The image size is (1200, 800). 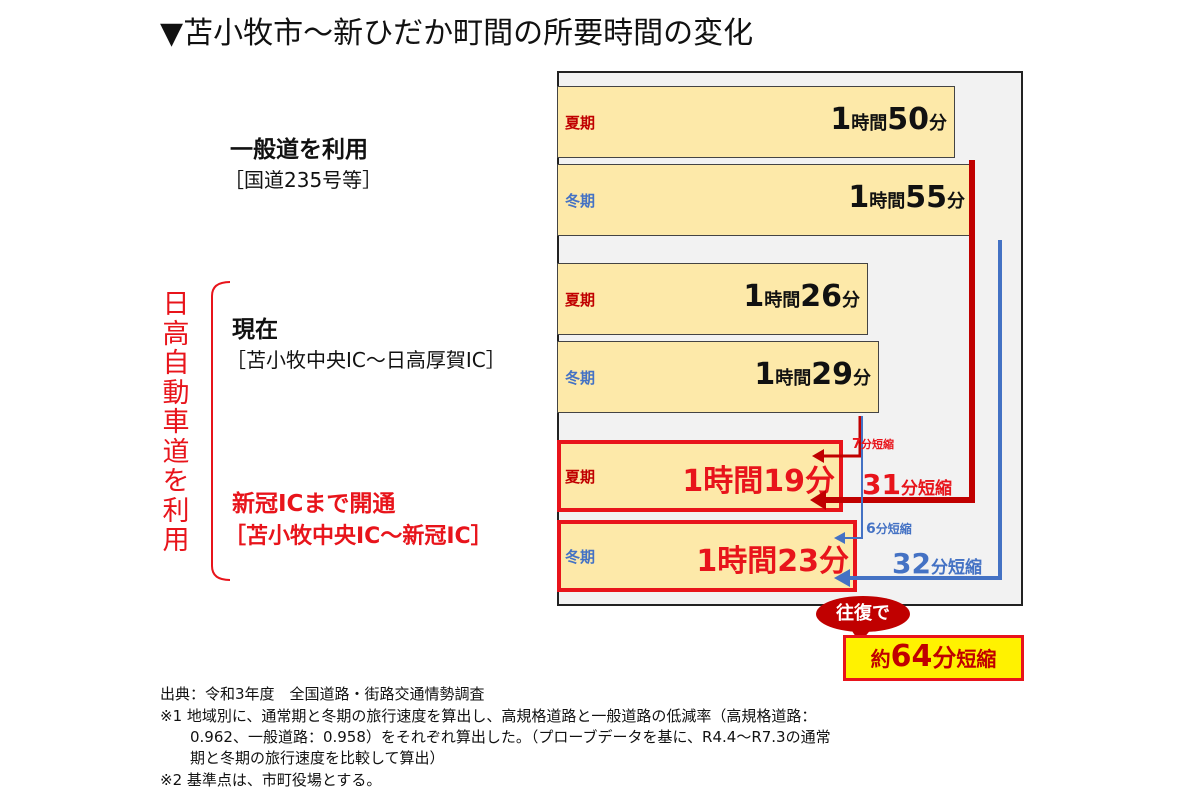 I want to click on reduction-7-suffix: 分短縮, so click(x=878, y=444).